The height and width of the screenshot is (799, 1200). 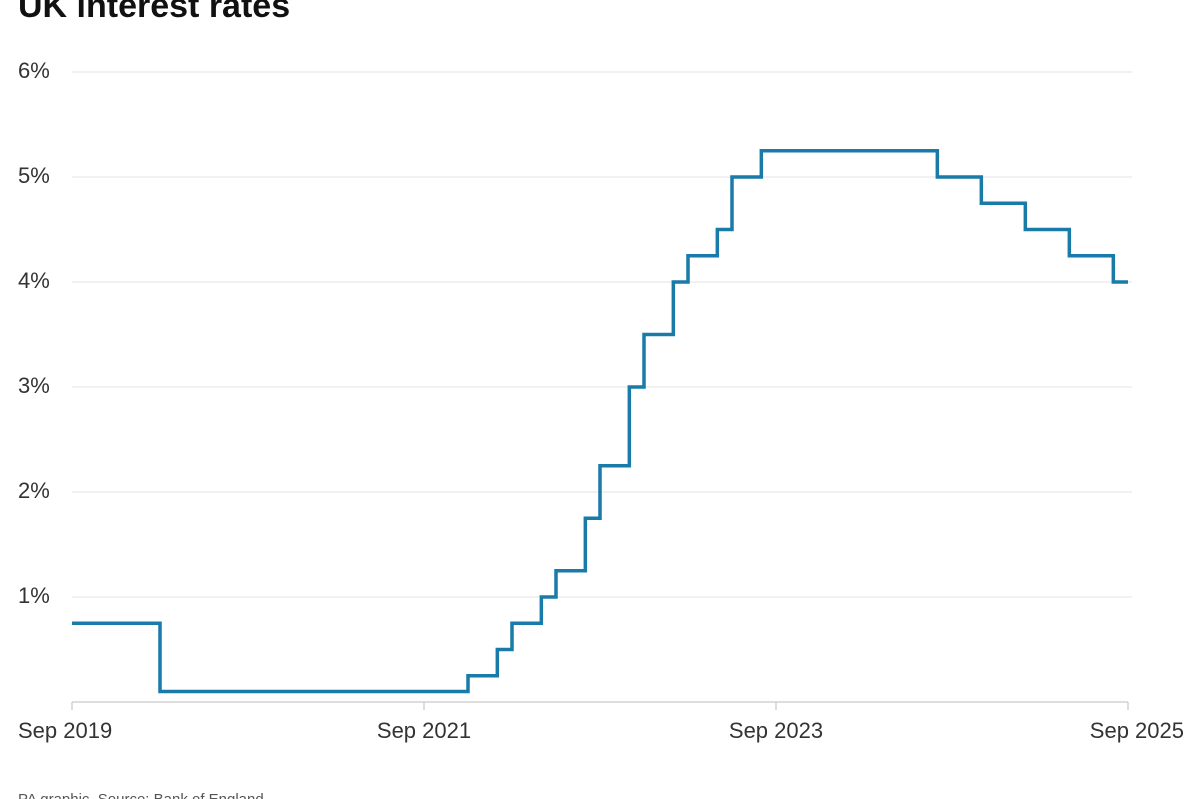 What do you see at coordinates (34, 595) in the screenshot?
I see `y-tick-label: 1%` at bounding box center [34, 595].